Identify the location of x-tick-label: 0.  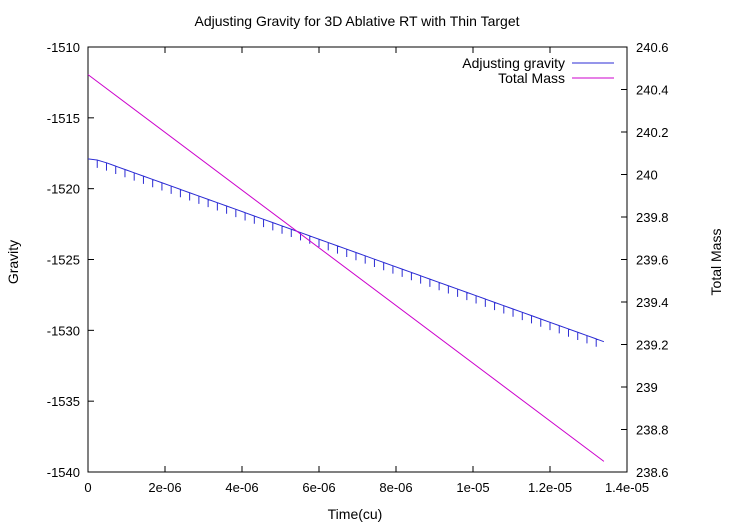
(87, 487).